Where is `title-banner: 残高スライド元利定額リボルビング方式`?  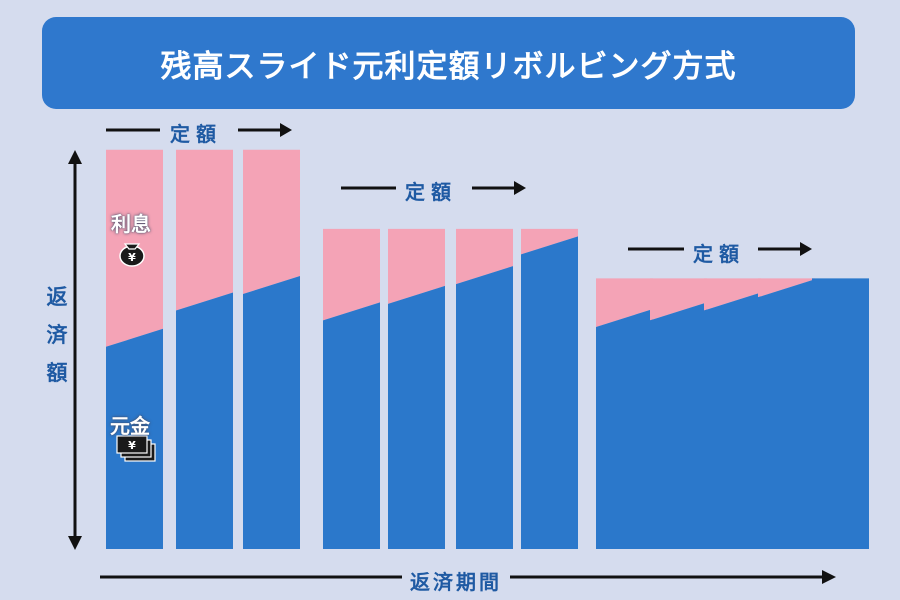
title-banner: 残高スライド元利定額リボルビング方式 is located at coordinates (448, 63).